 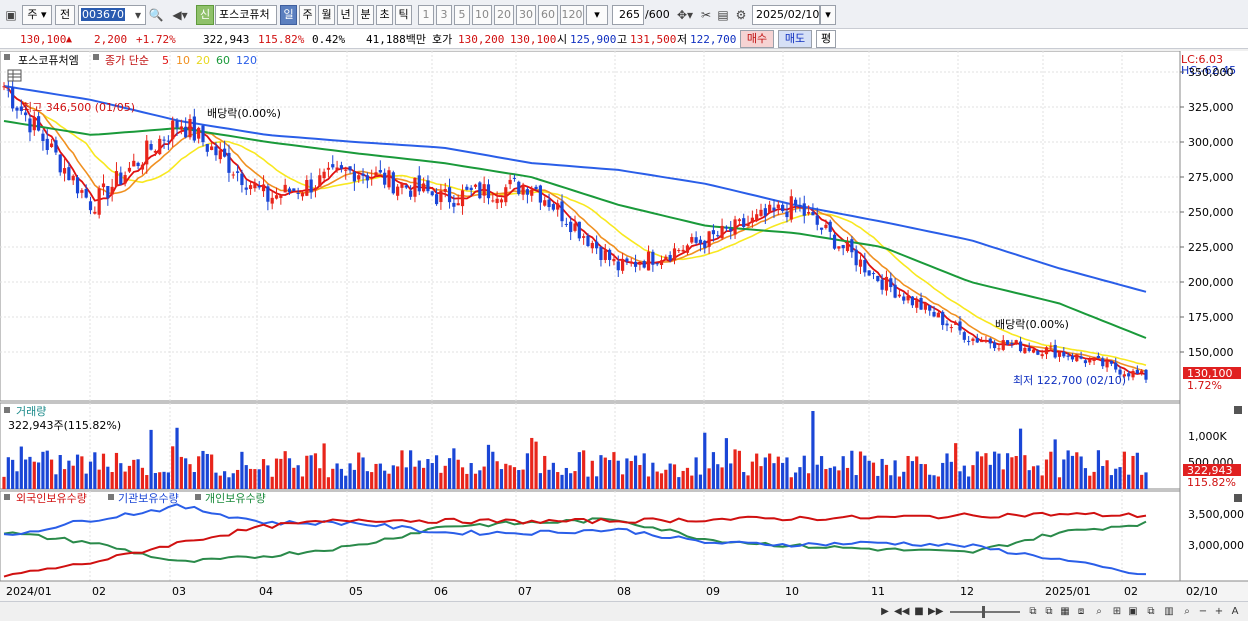 What do you see at coordinates (936, 611) in the screenshot?
I see `forward-icon: ▶▶` at bounding box center [936, 611].